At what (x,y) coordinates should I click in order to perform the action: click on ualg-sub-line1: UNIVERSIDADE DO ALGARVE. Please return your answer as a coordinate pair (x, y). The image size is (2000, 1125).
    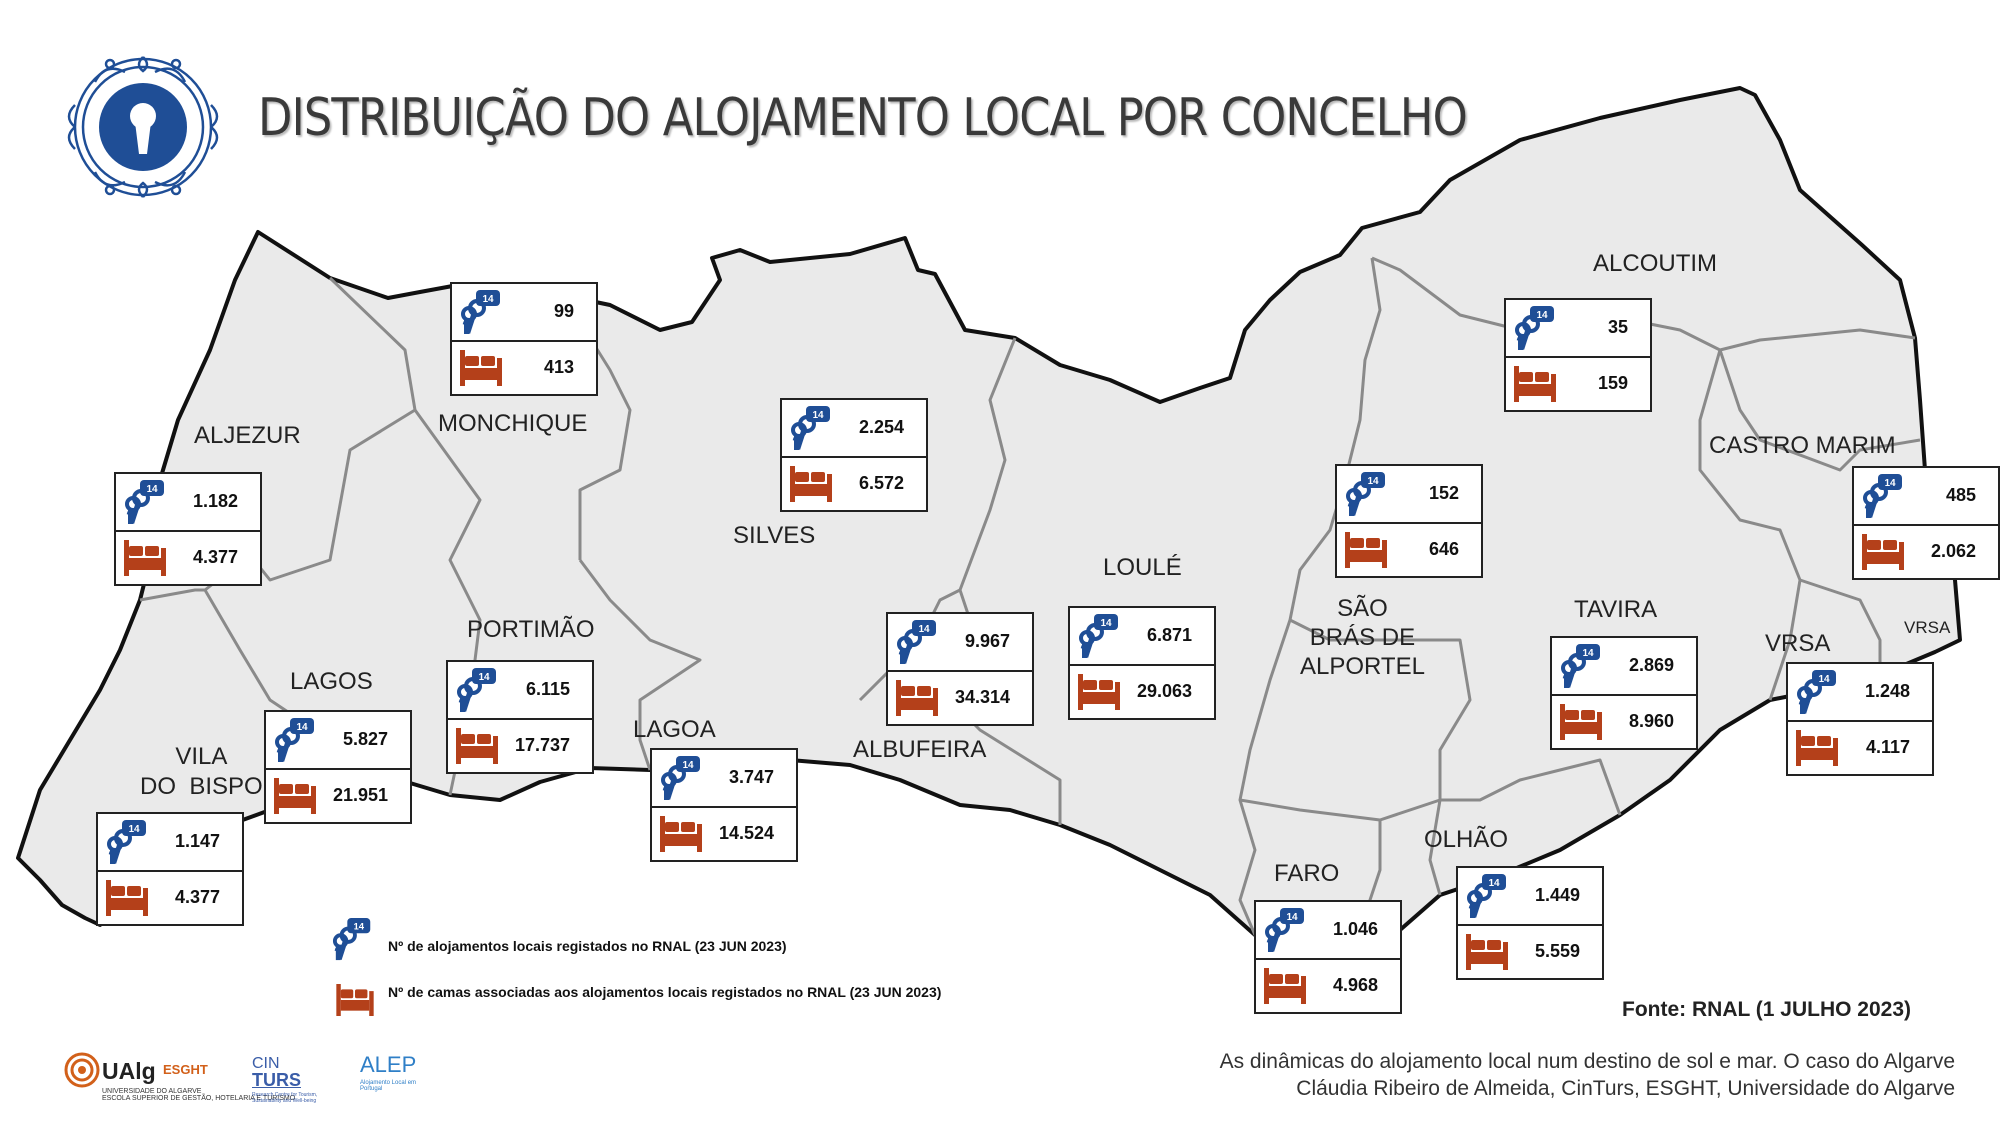
    Looking at the image, I should click on (152, 1091).